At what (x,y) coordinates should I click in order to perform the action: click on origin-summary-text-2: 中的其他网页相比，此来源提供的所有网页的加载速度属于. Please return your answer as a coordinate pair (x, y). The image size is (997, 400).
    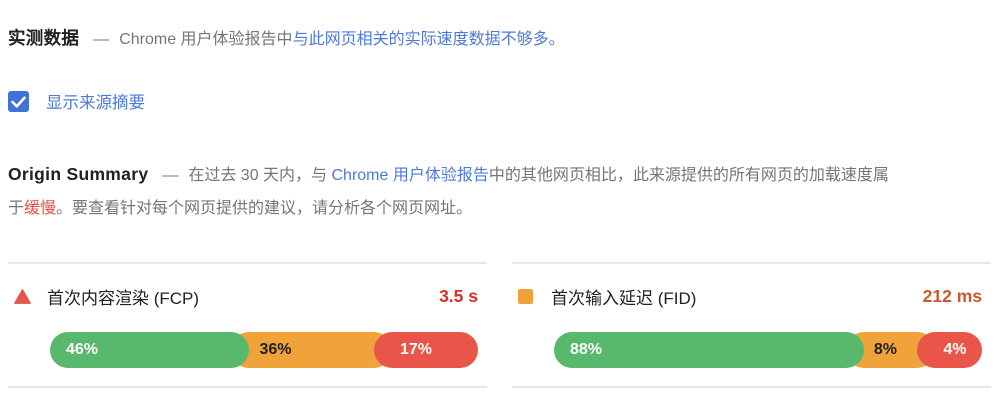
    Looking at the image, I should click on (448, 192).